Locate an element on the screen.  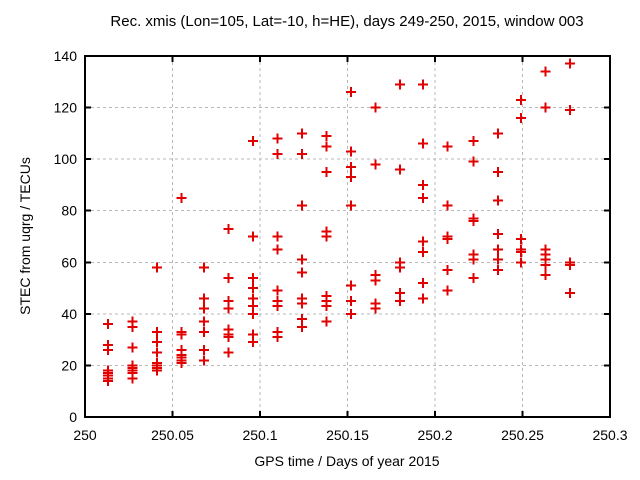
y-axis-label: STEC from uqrg / TECUs is located at coordinates (25, 236).